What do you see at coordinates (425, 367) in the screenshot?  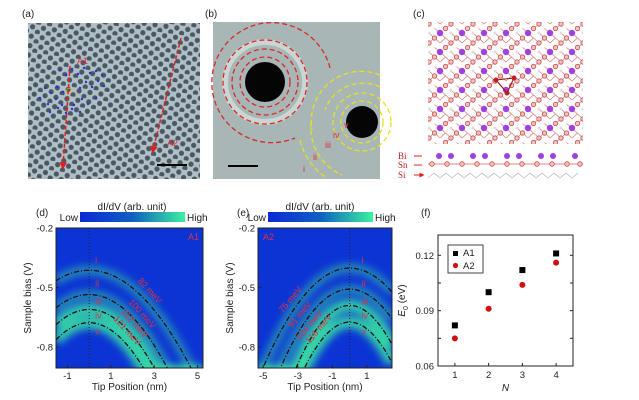 I see `y-tick-label: 0.06` at bounding box center [425, 367].